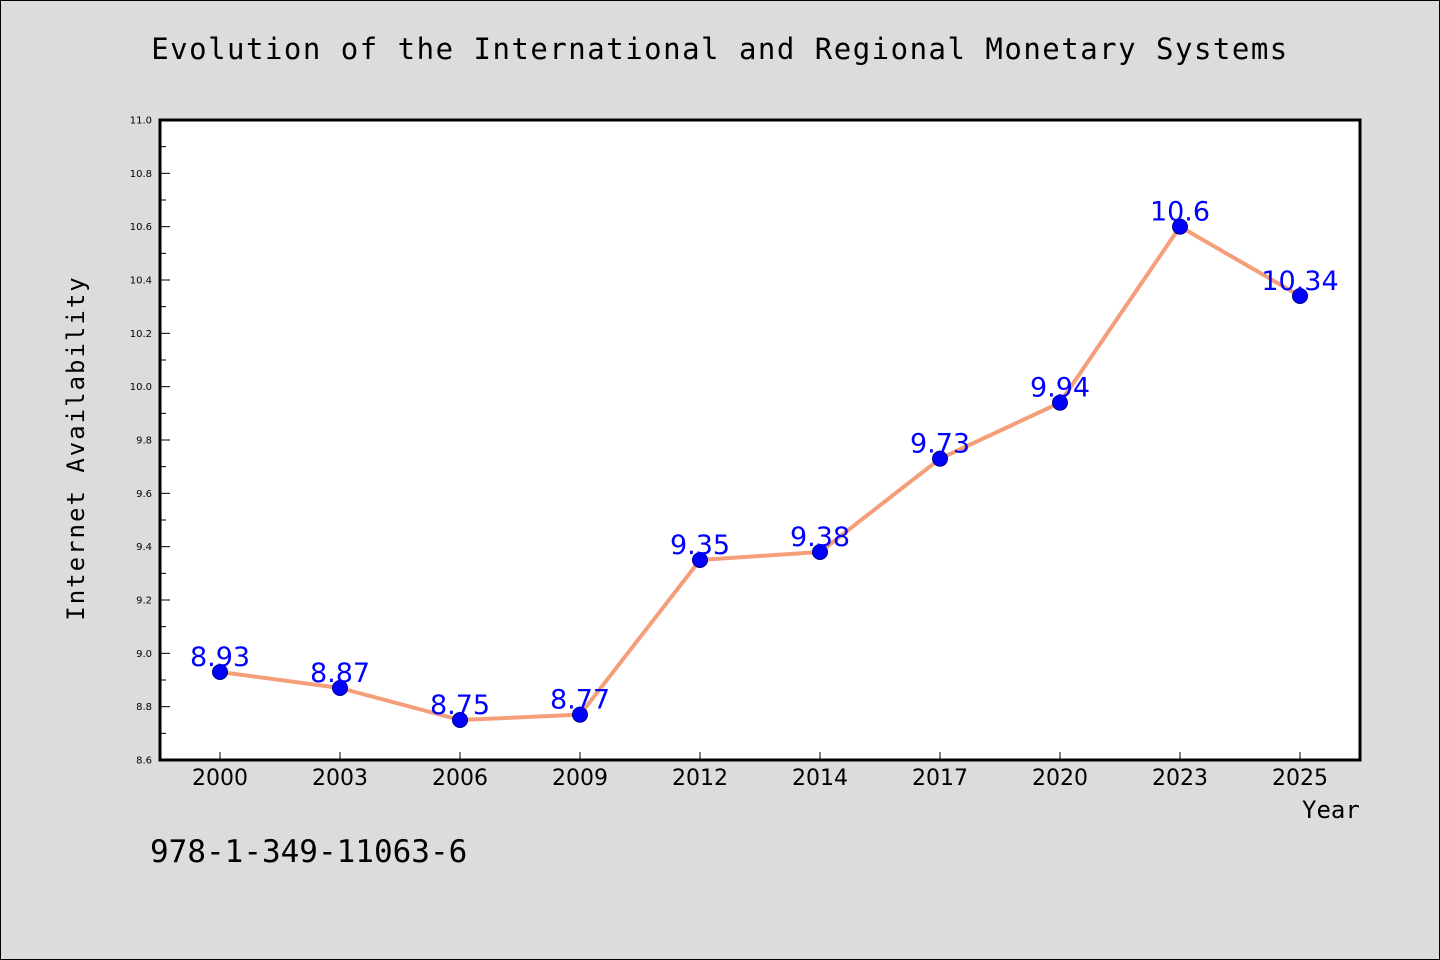 The image size is (1440, 960). What do you see at coordinates (1180, 212) in the screenshot?
I see `data-label: 10.6` at bounding box center [1180, 212].